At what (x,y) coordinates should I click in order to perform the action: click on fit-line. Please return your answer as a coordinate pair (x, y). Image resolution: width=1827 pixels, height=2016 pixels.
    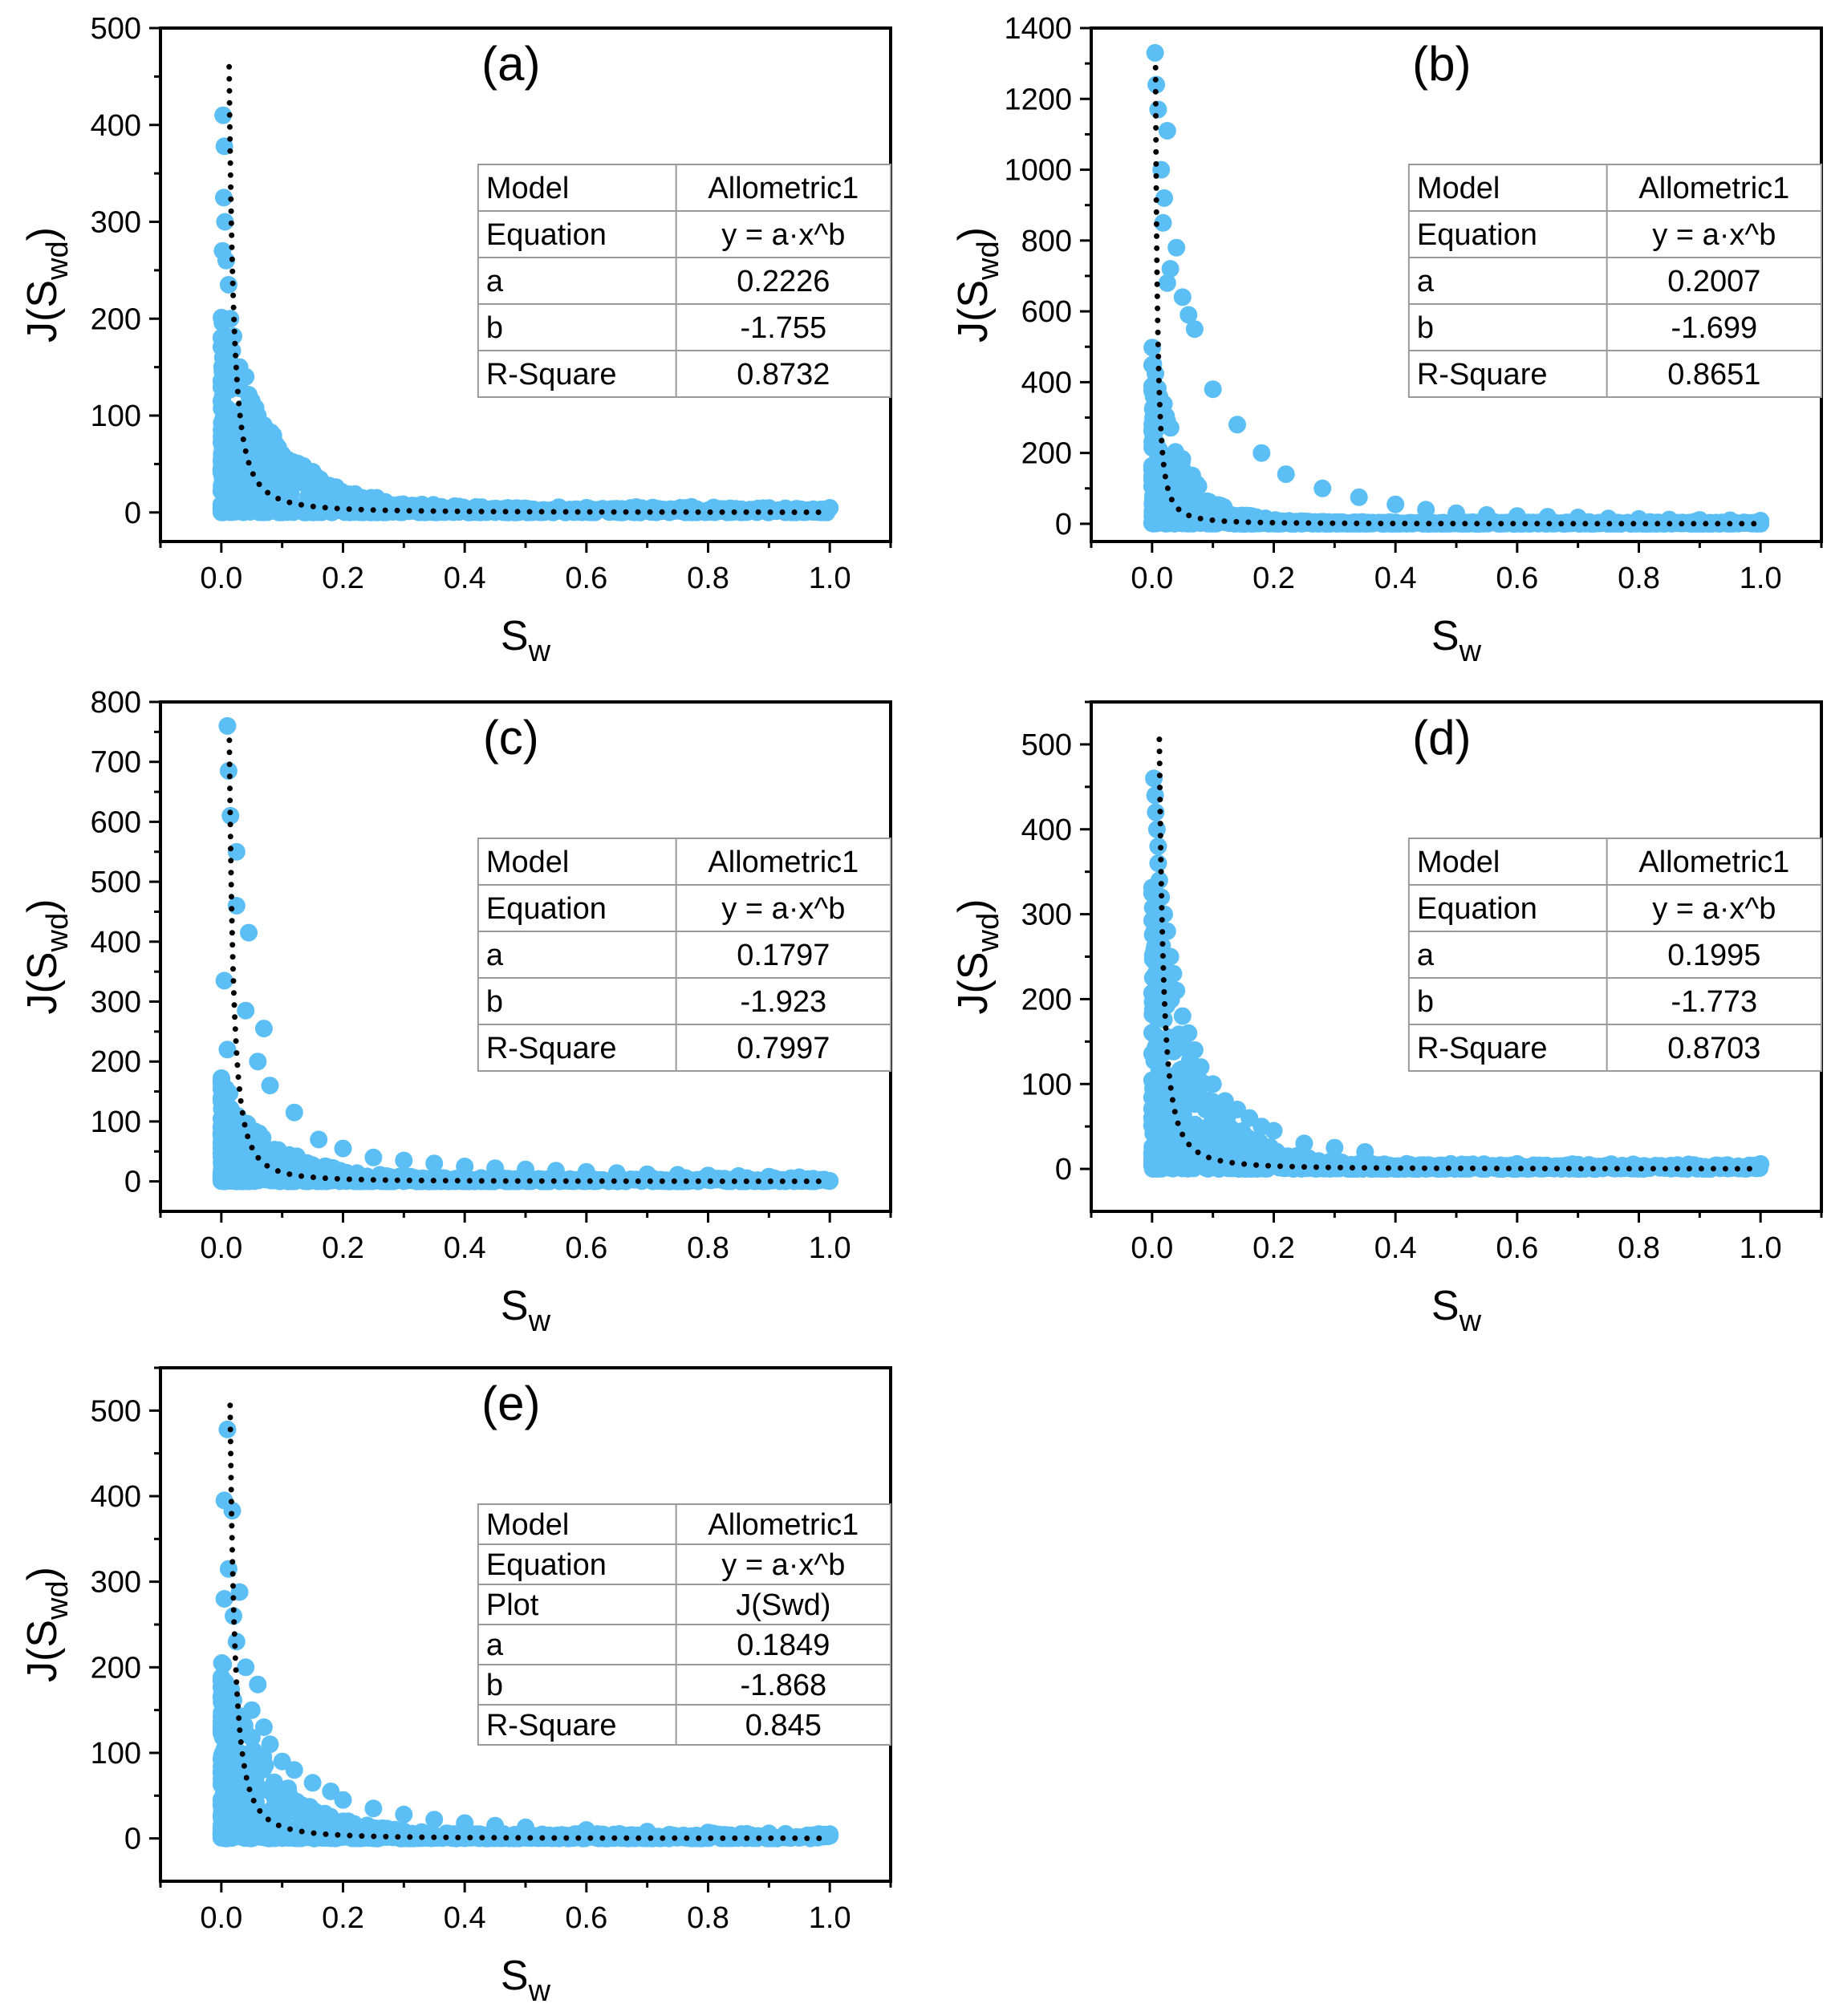
    Looking at the image, I should click on (529, 289).